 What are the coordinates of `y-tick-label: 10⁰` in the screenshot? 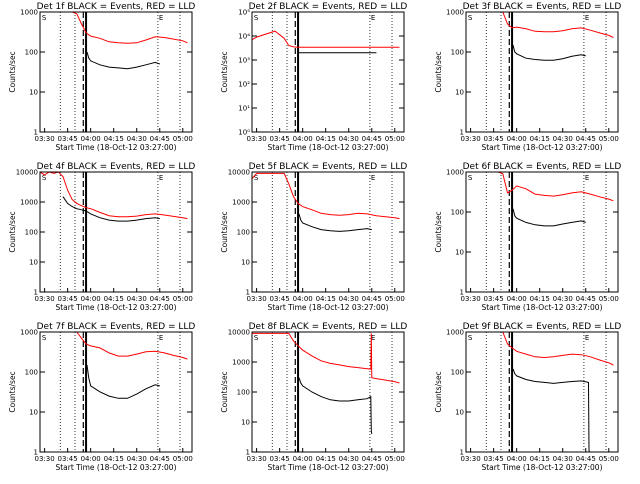 It's located at (244, 133).